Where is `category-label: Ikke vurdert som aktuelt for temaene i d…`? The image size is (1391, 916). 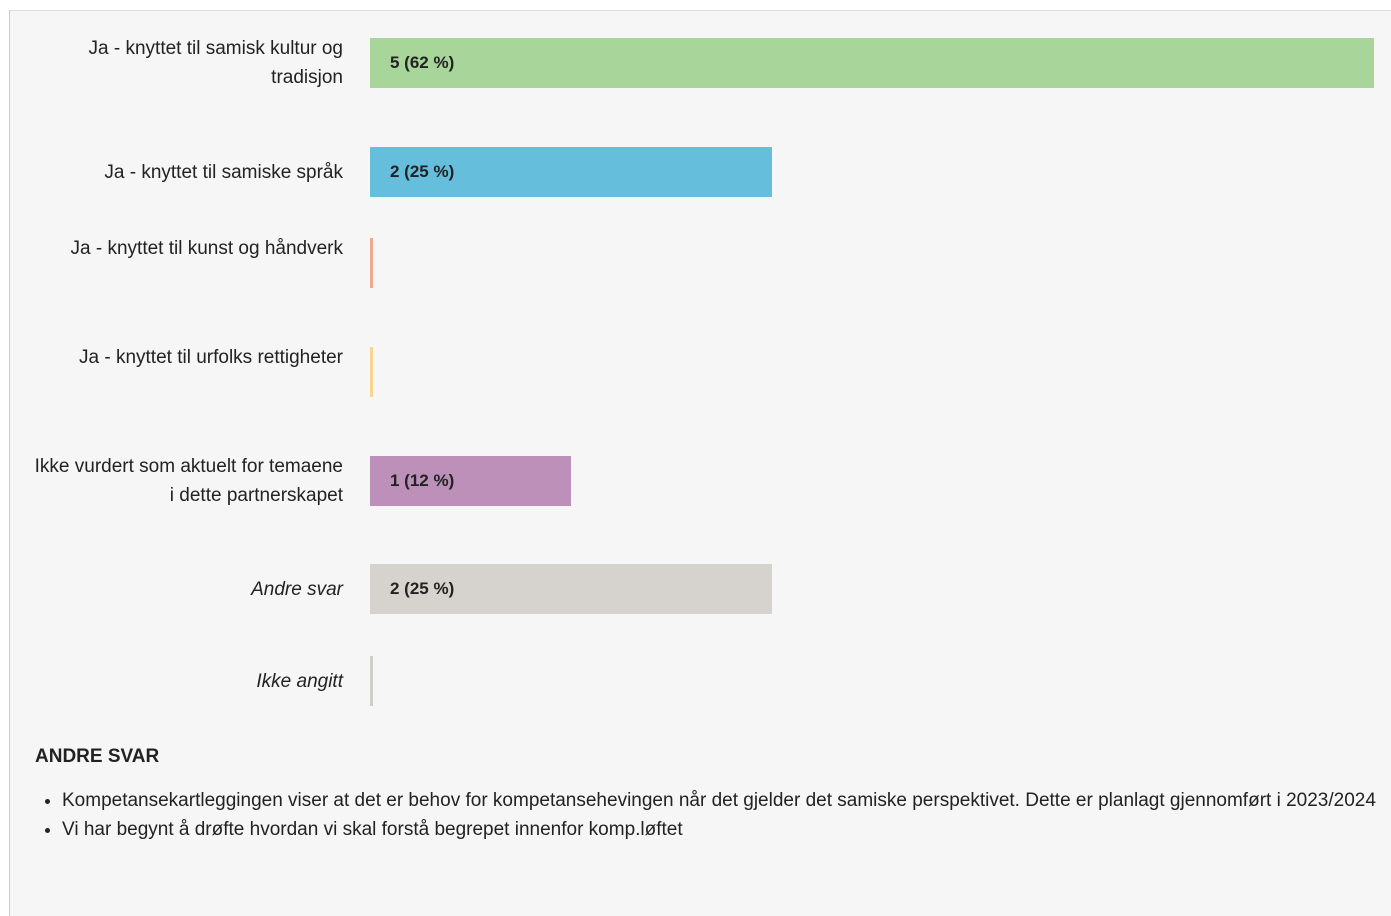
category-label: Ikke vurdert som aktuelt for temaene i d… is located at coordinates (188, 481).